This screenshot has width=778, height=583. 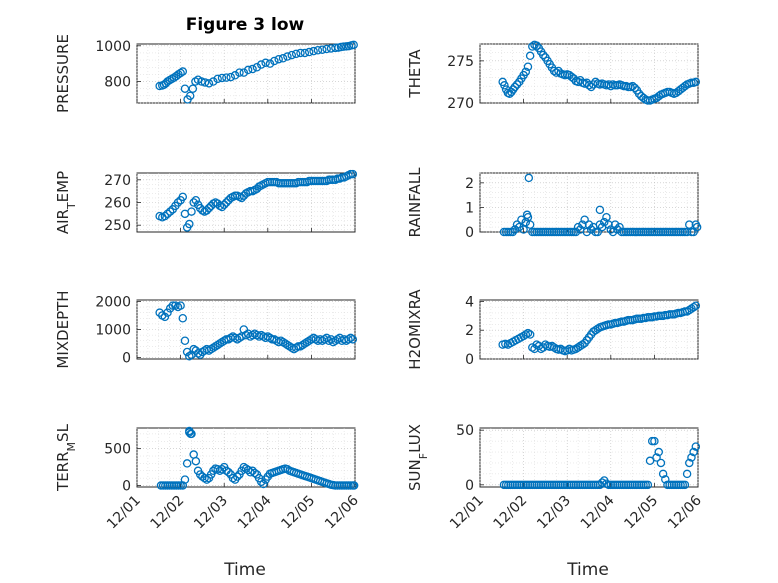 What do you see at coordinates (587, 570) in the screenshot?
I see `x-axis-label-right: Time` at bounding box center [587, 570].